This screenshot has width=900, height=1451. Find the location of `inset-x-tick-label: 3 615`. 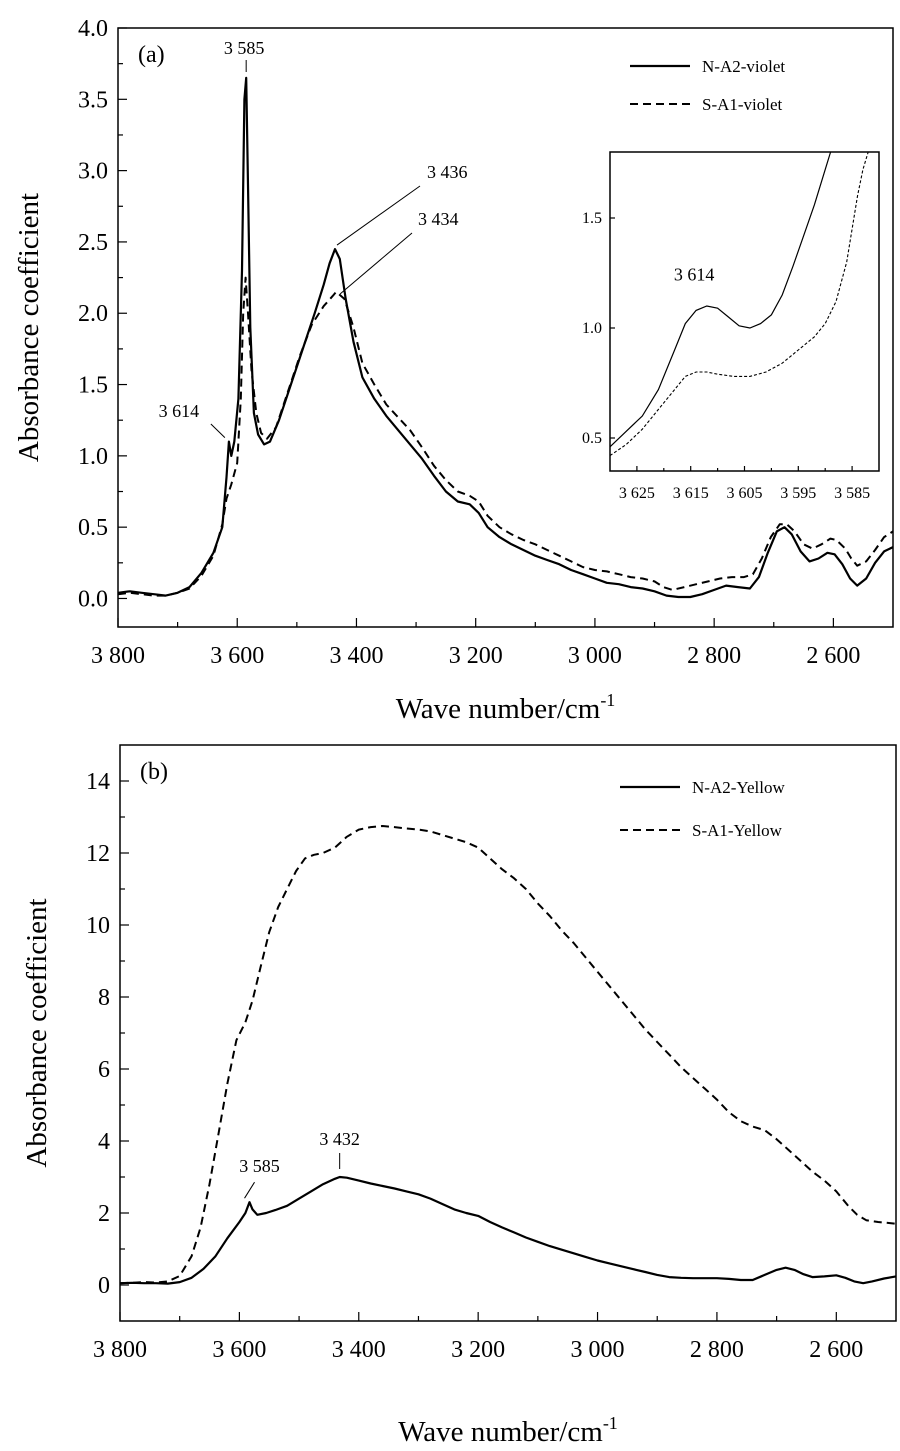

inset-x-tick-label: 3 615 is located at coordinates (691, 493).